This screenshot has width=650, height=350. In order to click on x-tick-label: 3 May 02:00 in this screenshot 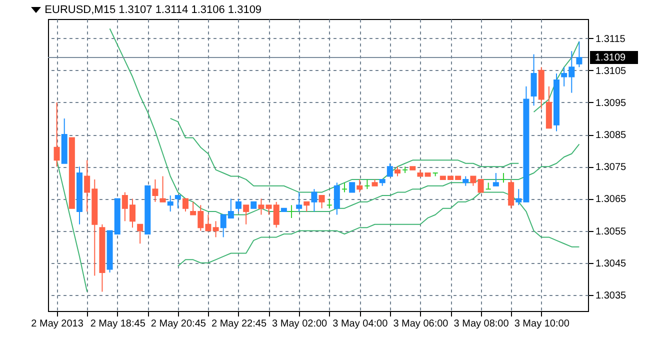, I will do `click(300, 324)`.